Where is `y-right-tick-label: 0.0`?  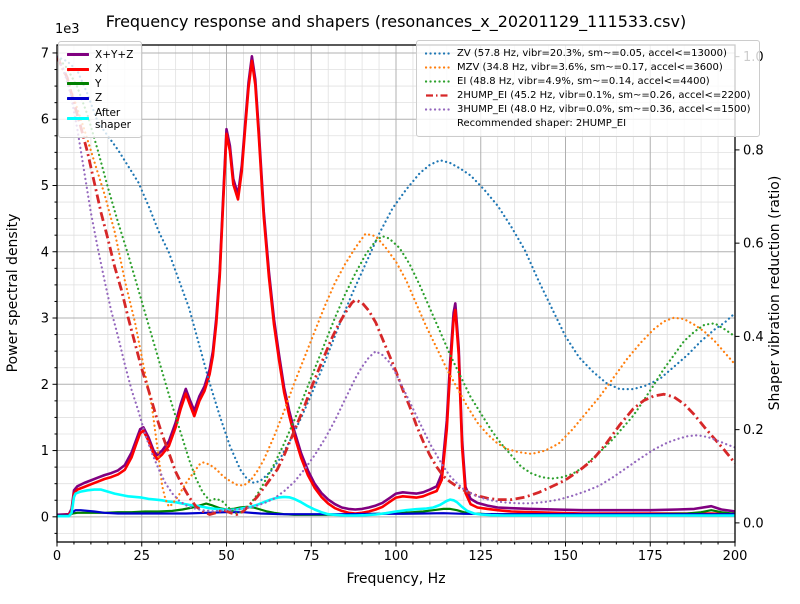 y-right-tick-label: 0.0 is located at coordinates (753, 523).